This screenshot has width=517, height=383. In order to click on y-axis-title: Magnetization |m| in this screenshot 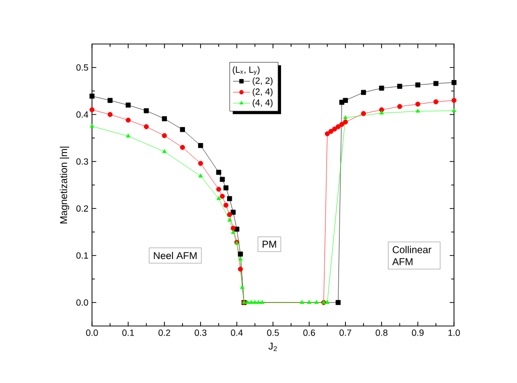, I will do `click(65, 185)`.